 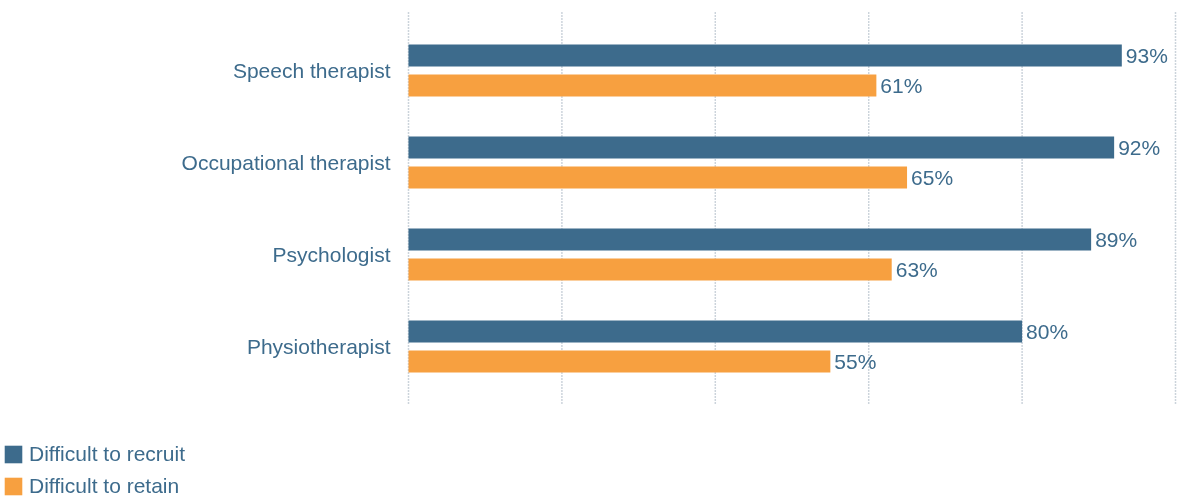 I want to click on y-tick-label: Physiotherapist, so click(x=318, y=346).